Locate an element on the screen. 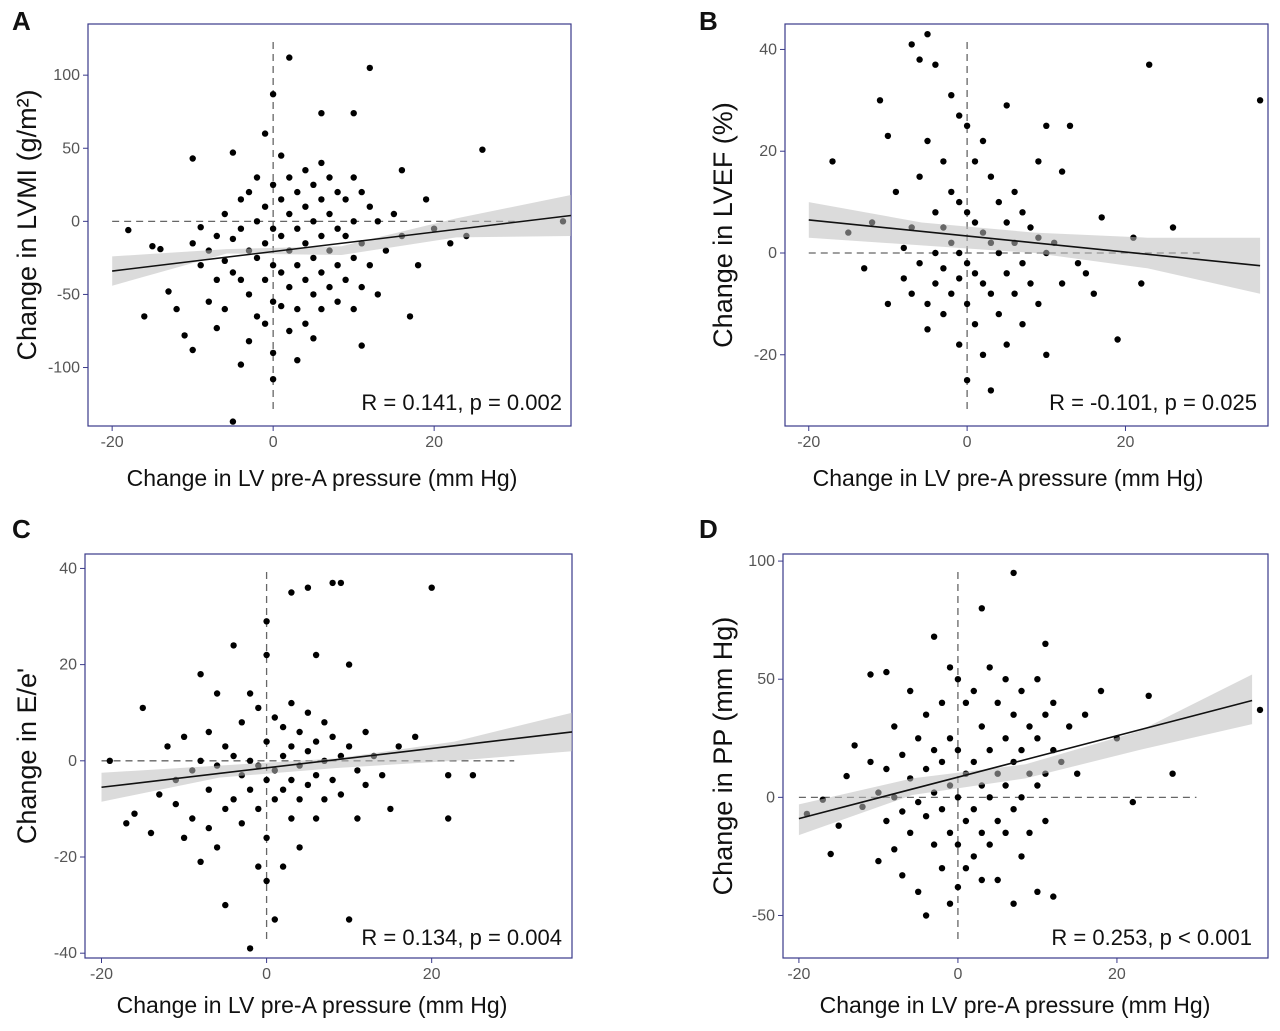 The image size is (1280, 1031). axis-ticks: -20 0 20 40 -20 0 20 is located at coordinates (944, 246).